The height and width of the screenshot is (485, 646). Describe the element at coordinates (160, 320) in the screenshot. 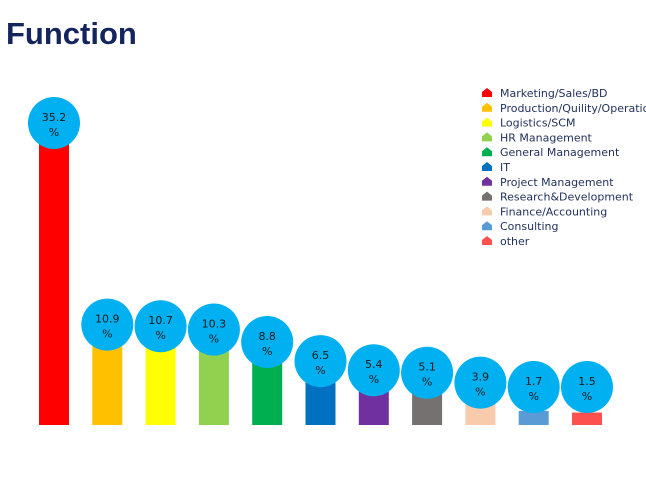

I see `data-label-value-2: 10.7` at that location.